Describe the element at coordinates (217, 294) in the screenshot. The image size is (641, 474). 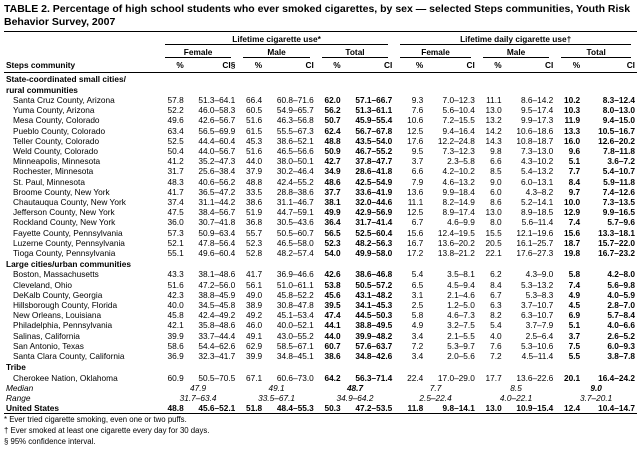
I see `cell: 38.8–45.9` at that location.